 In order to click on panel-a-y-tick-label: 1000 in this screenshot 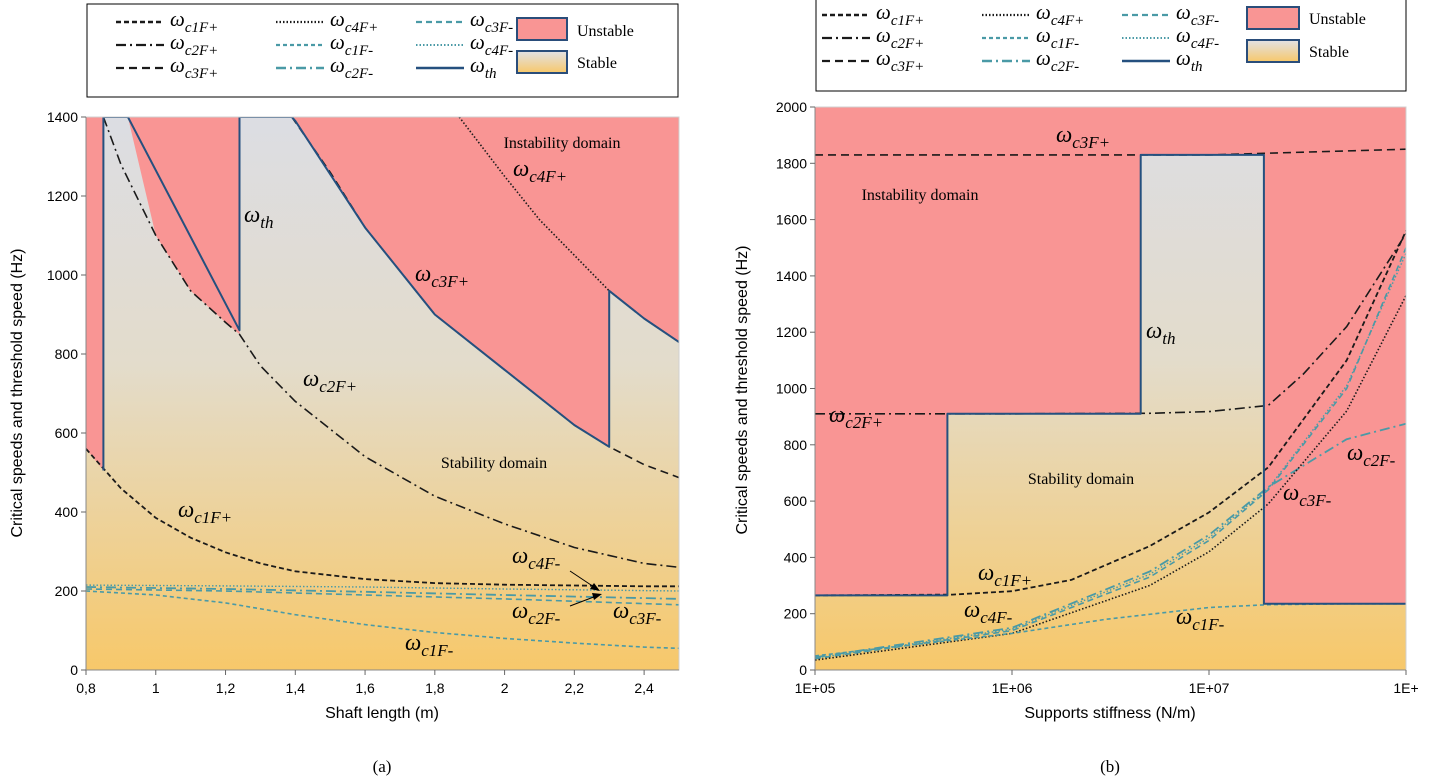, I will do `click(62, 275)`.